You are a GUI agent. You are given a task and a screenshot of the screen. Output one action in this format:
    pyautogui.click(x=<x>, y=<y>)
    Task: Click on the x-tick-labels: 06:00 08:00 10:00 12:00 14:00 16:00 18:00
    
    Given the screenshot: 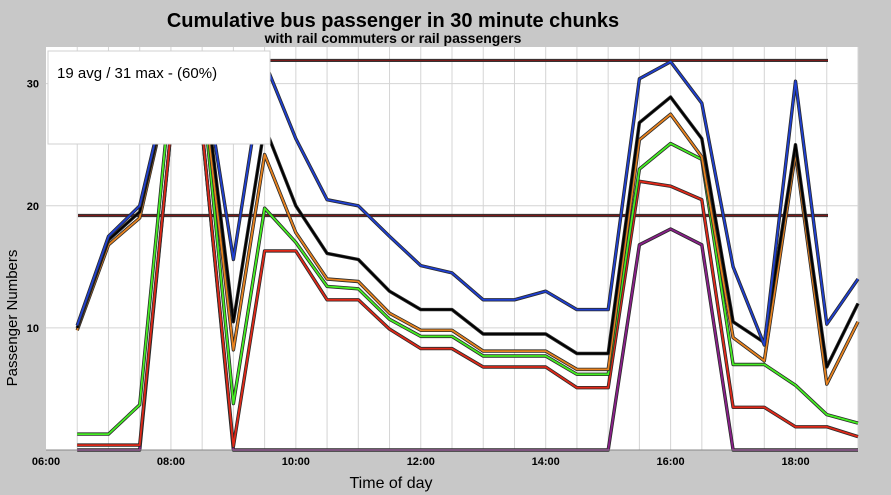 What is the action you would take?
    pyautogui.click(x=421, y=462)
    